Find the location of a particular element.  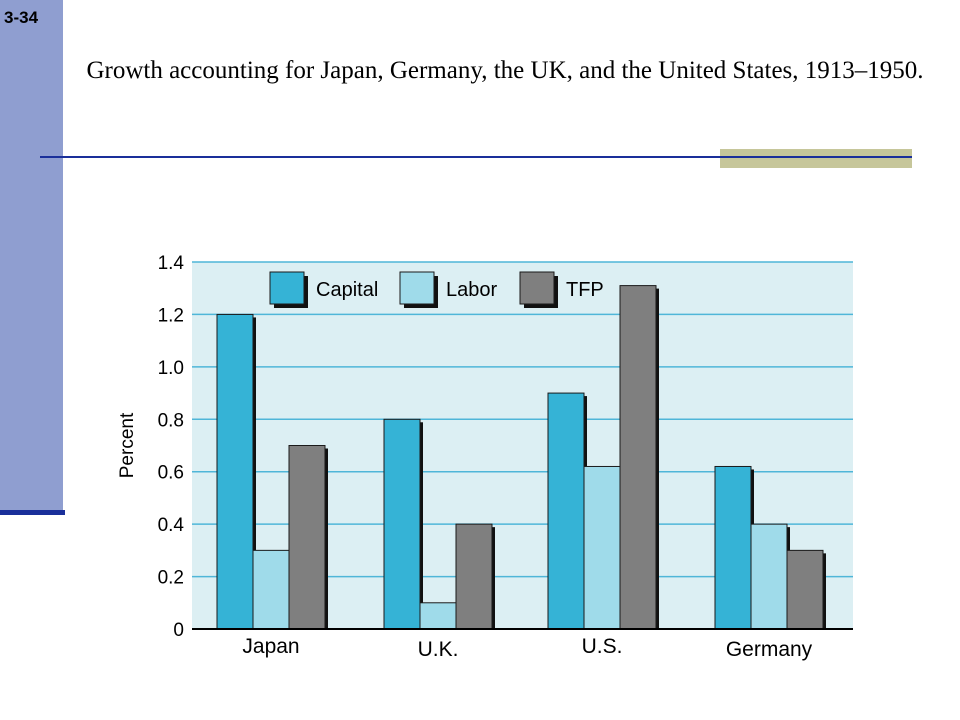

y-tick-label: 0.8 is located at coordinates (171, 420).